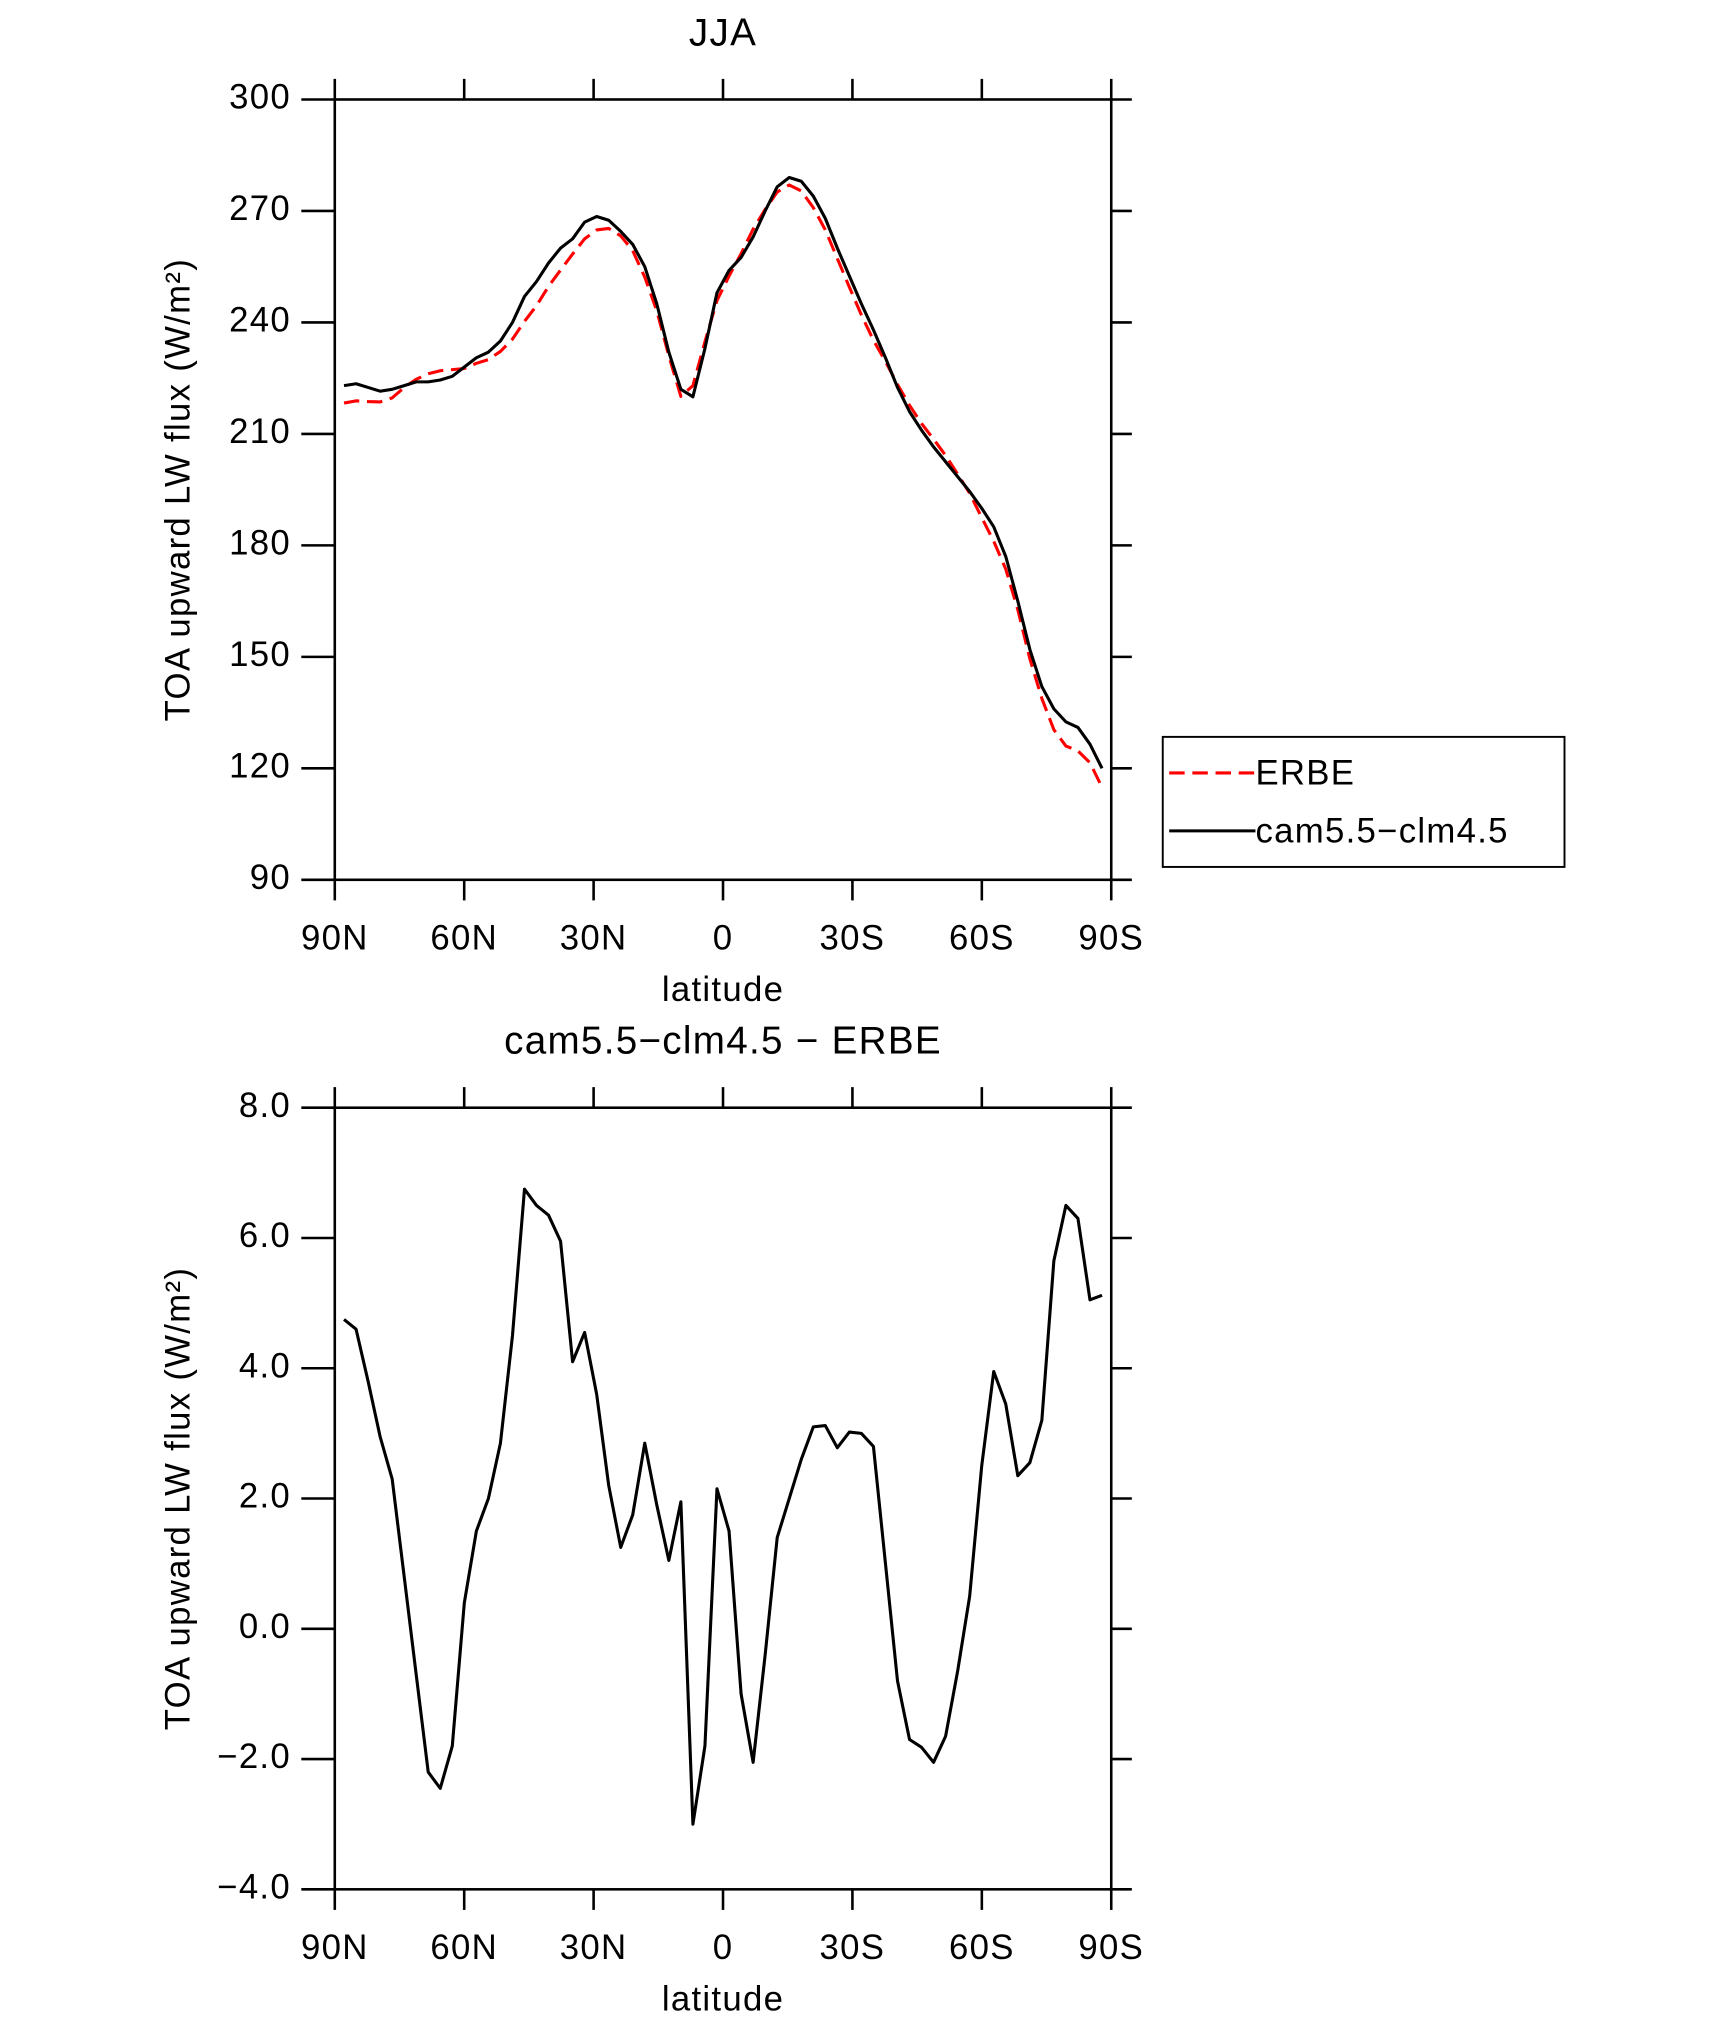 This screenshot has width=1710, height=2021. What do you see at coordinates (1305, 774) in the screenshot?
I see `legend-label: ERBE` at bounding box center [1305, 774].